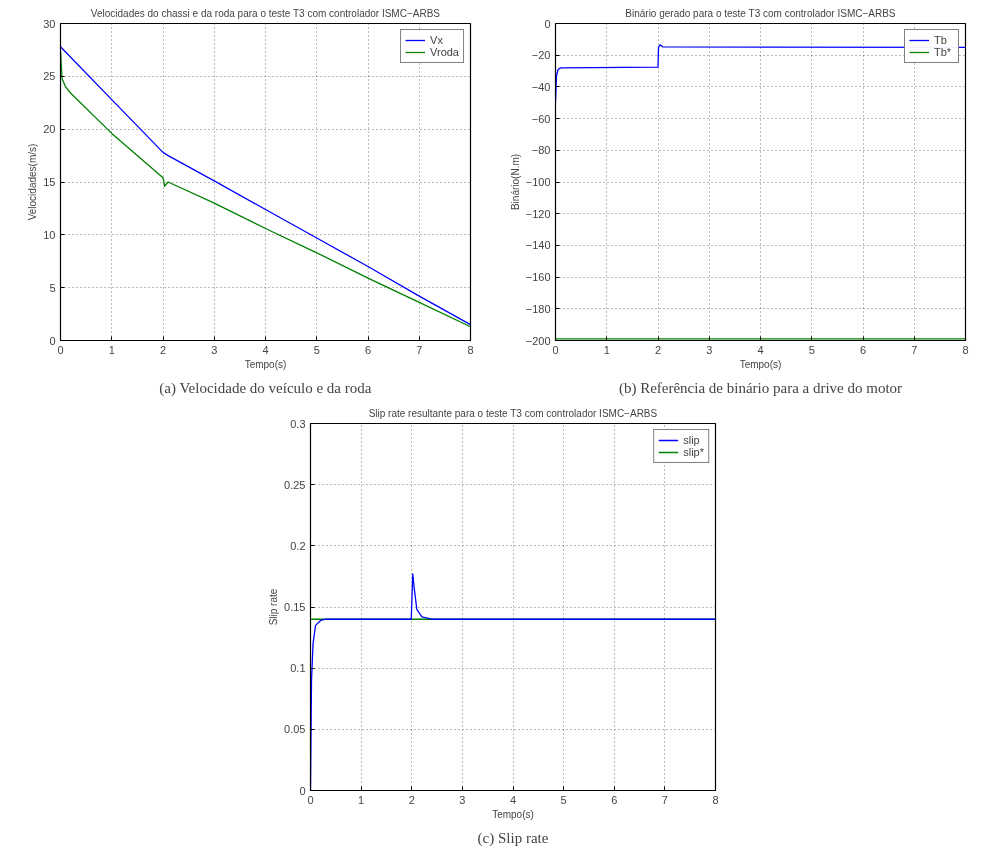 This screenshot has width=1005, height=866. Describe the element at coordinates (295, 607) in the screenshot. I see `y-tick-label: 0.15` at that location.